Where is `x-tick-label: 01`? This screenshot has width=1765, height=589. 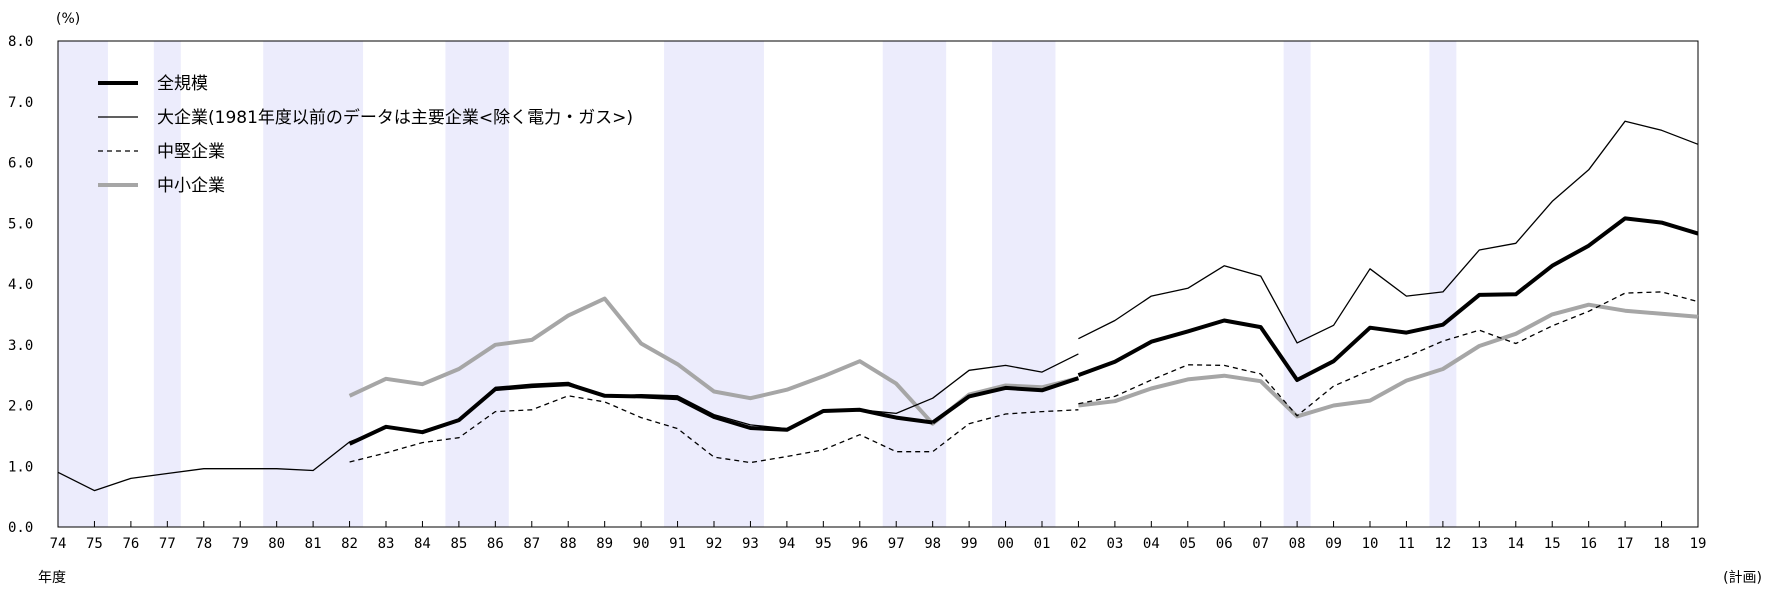 x-tick-label: 01 is located at coordinates (1042, 544).